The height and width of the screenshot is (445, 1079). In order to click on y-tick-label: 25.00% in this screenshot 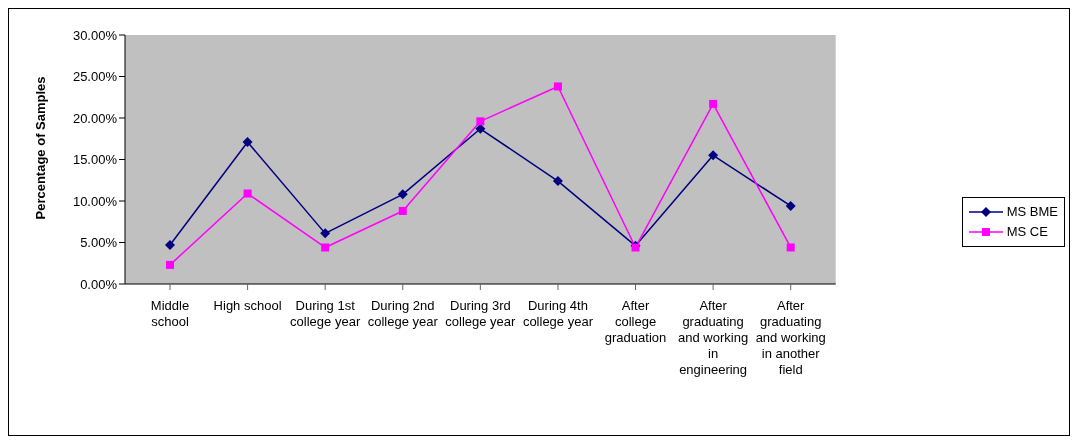, I will do `click(95, 77)`.